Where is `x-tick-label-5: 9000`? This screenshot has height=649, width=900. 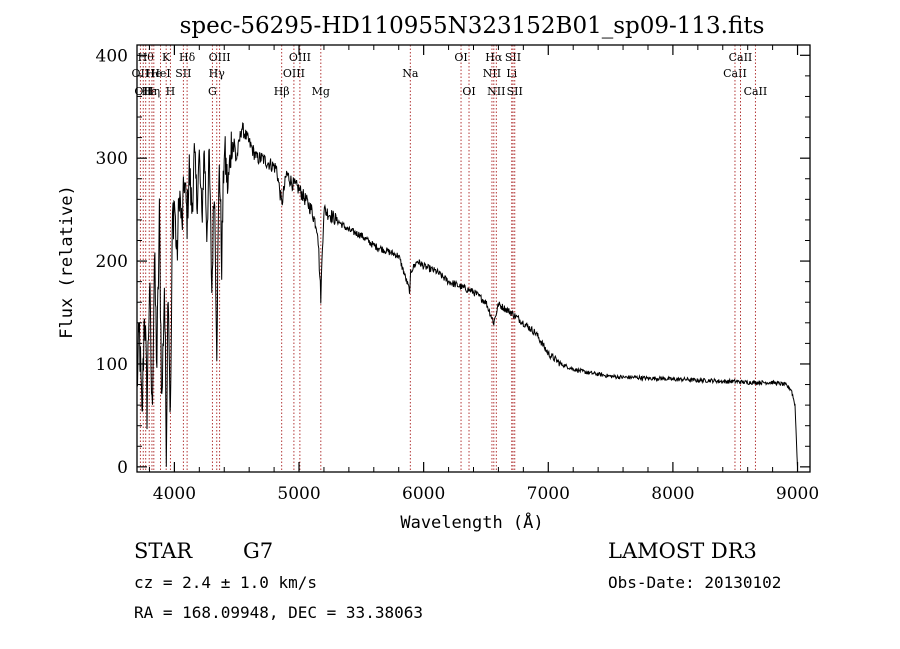 x-tick-label-5: 9000 is located at coordinates (797, 494).